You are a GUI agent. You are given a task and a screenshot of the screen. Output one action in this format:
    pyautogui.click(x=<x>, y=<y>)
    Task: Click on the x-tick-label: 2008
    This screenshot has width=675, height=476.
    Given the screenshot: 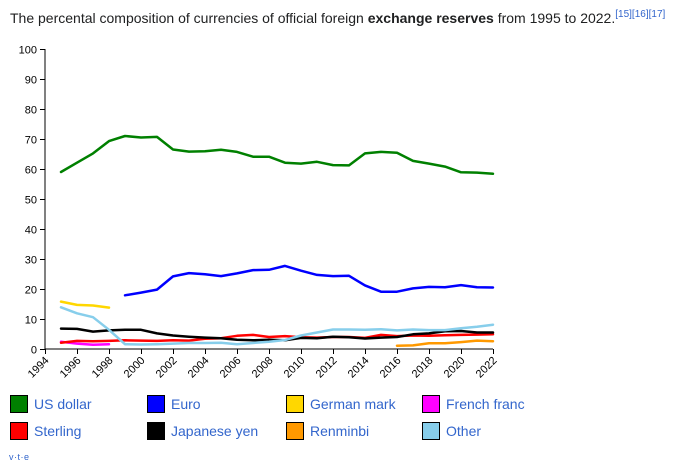 What is the action you would take?
    pyautogui.click(x=263, y=368)
    